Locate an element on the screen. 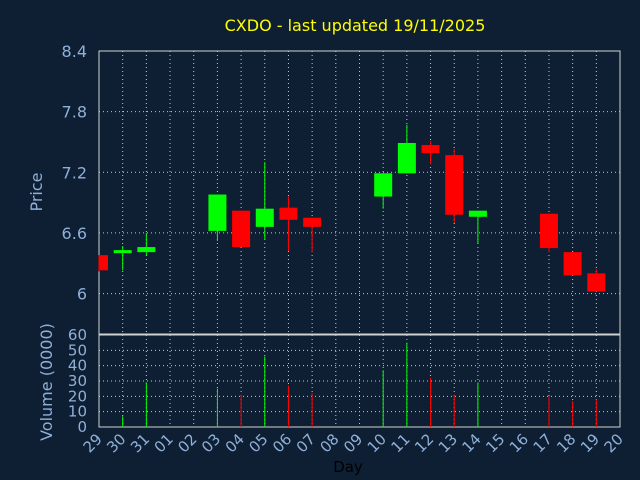 Image resolution: width=640 pixels, height=480 pixels. volume-axis-label: Volume (0000) is located at coordinates (46, 382).